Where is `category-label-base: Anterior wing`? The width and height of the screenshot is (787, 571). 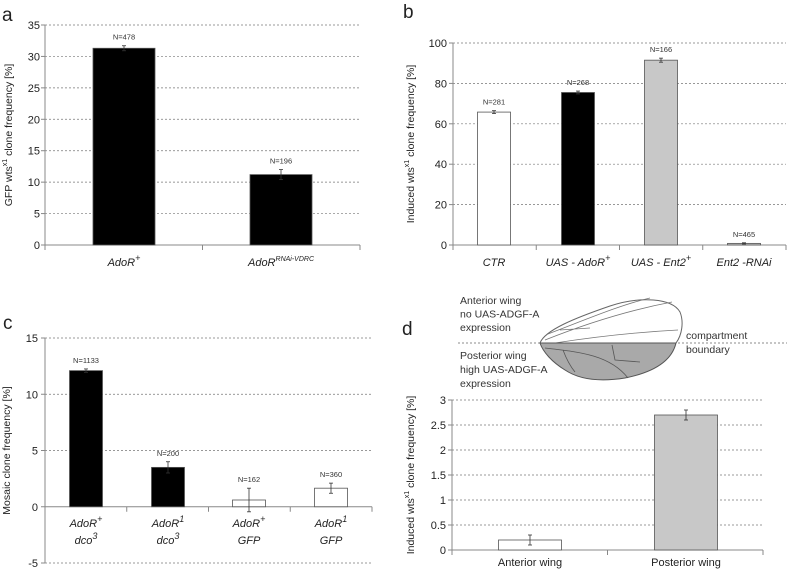
category-label-base: Anterior wing is located at coordinates (530, 563).